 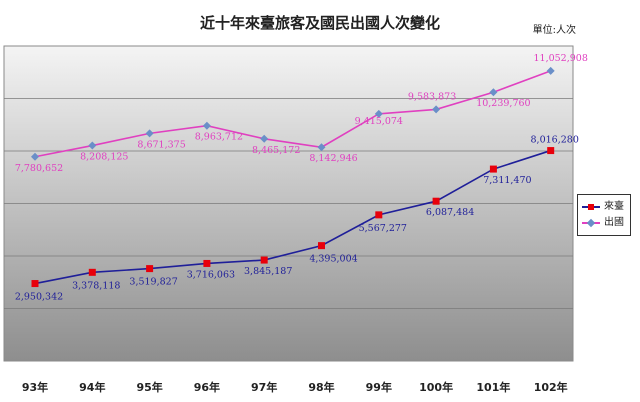 I want to click on x-tick-label: 102年, so click(x=551, y=387).